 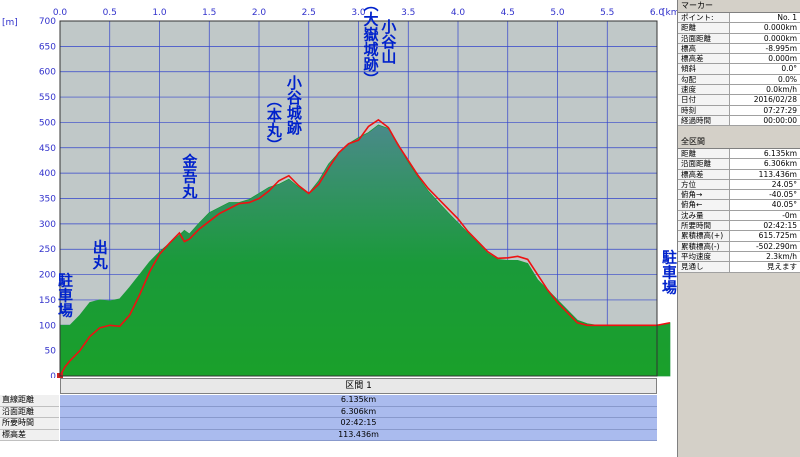 I want to click on section-header: 区間 1, so click(x=358, y=386).